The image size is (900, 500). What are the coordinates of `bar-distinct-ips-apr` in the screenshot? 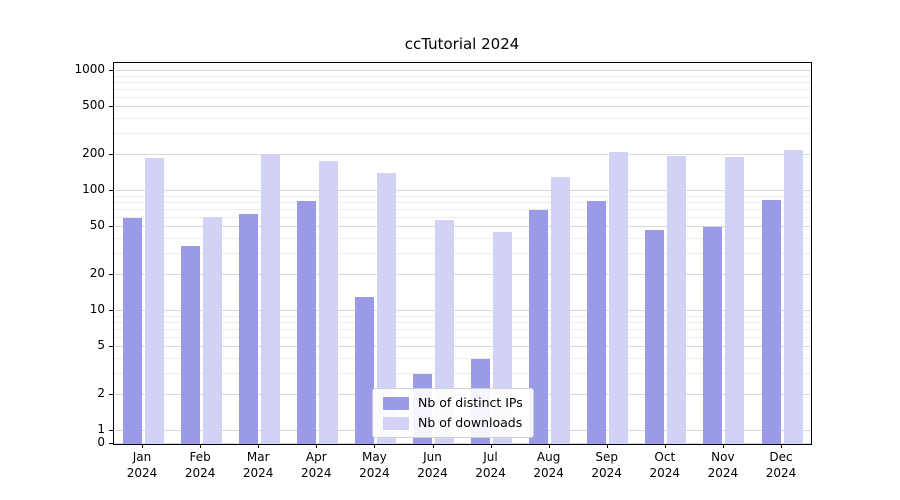 It's located at (306, 322).